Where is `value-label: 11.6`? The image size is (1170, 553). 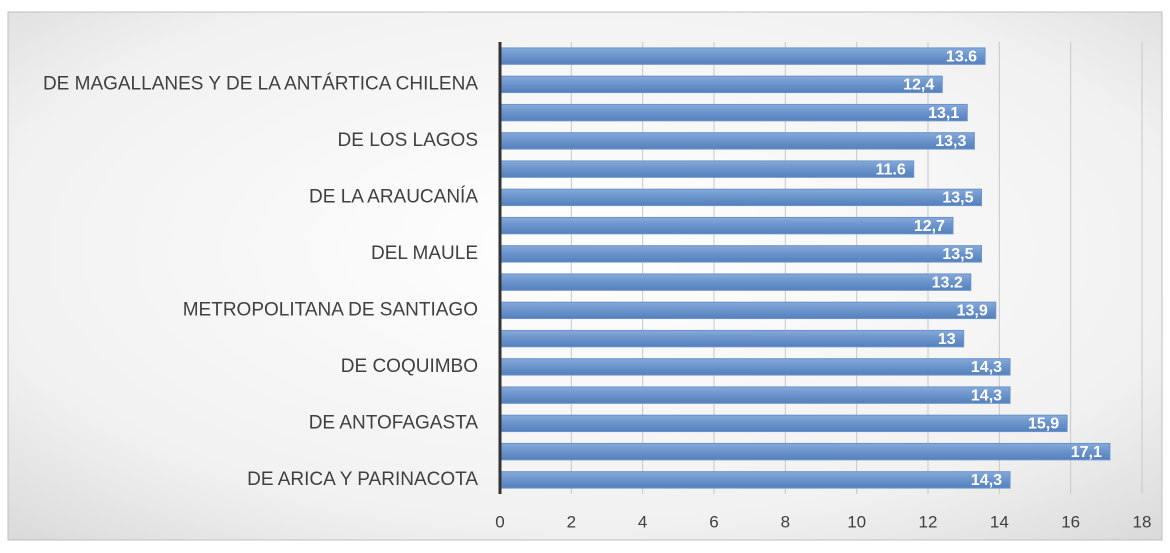
value-label: 11.6 is located at coordinates (890, 169).